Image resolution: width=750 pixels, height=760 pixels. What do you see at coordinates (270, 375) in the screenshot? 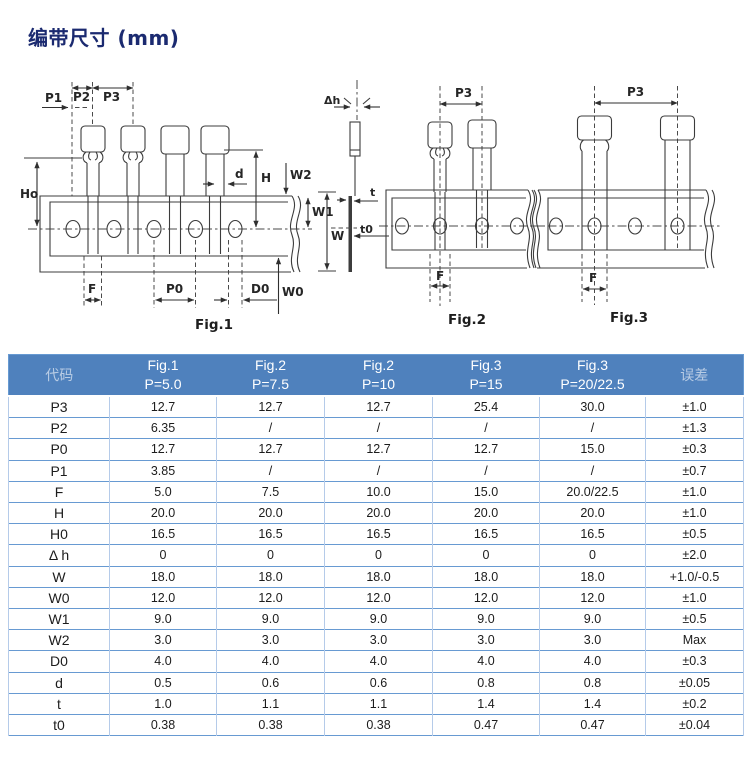
I see `column-header: Fig.2 P=7.5` at bounding box center [270, 375].